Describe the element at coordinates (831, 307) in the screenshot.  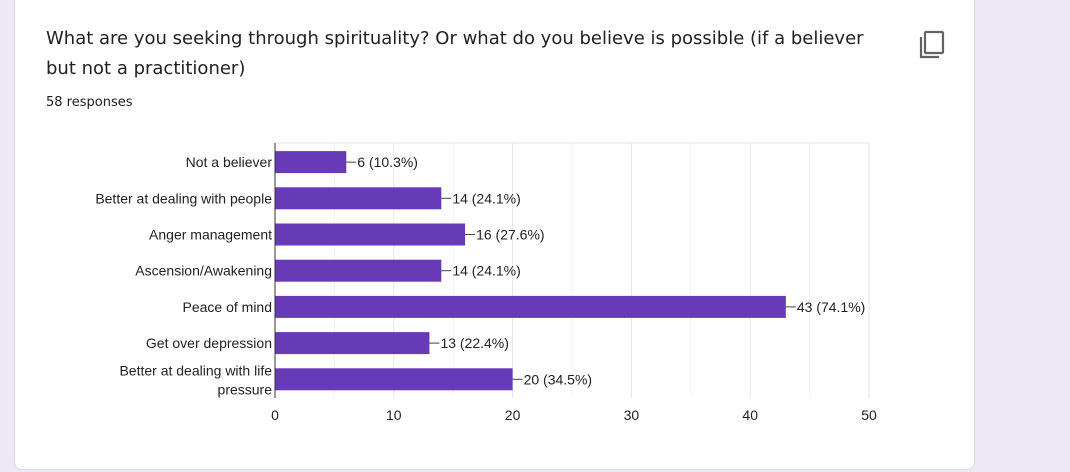
I see `data-label: 43 (74.1%)` at that location.